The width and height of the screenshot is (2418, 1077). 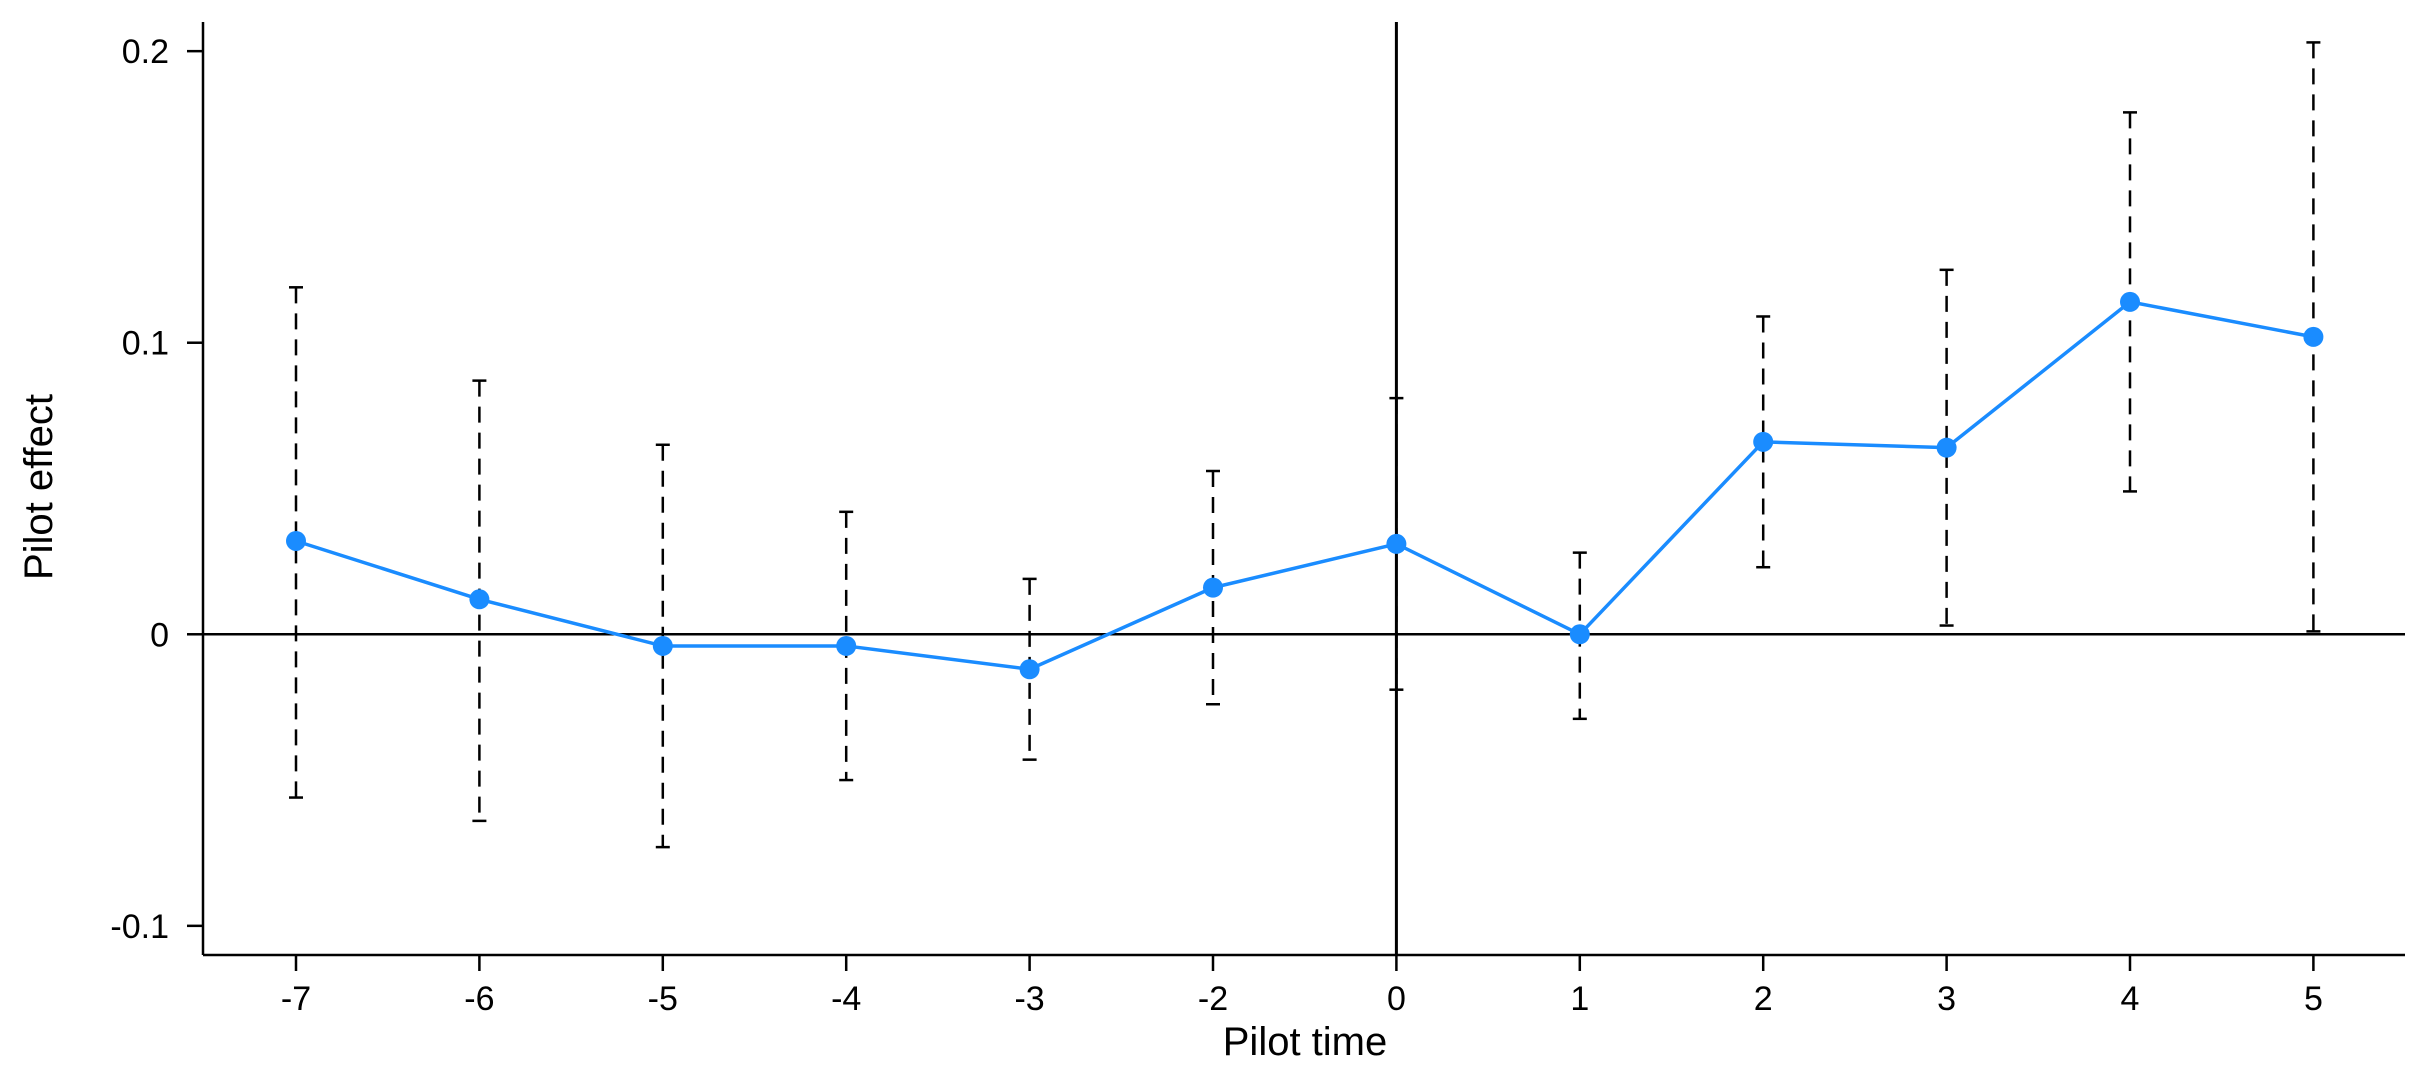 What do you see at coordinates (159, 635) in the screenshot?
I see `y-tick-label: 0` at bounding box center [159, 635].